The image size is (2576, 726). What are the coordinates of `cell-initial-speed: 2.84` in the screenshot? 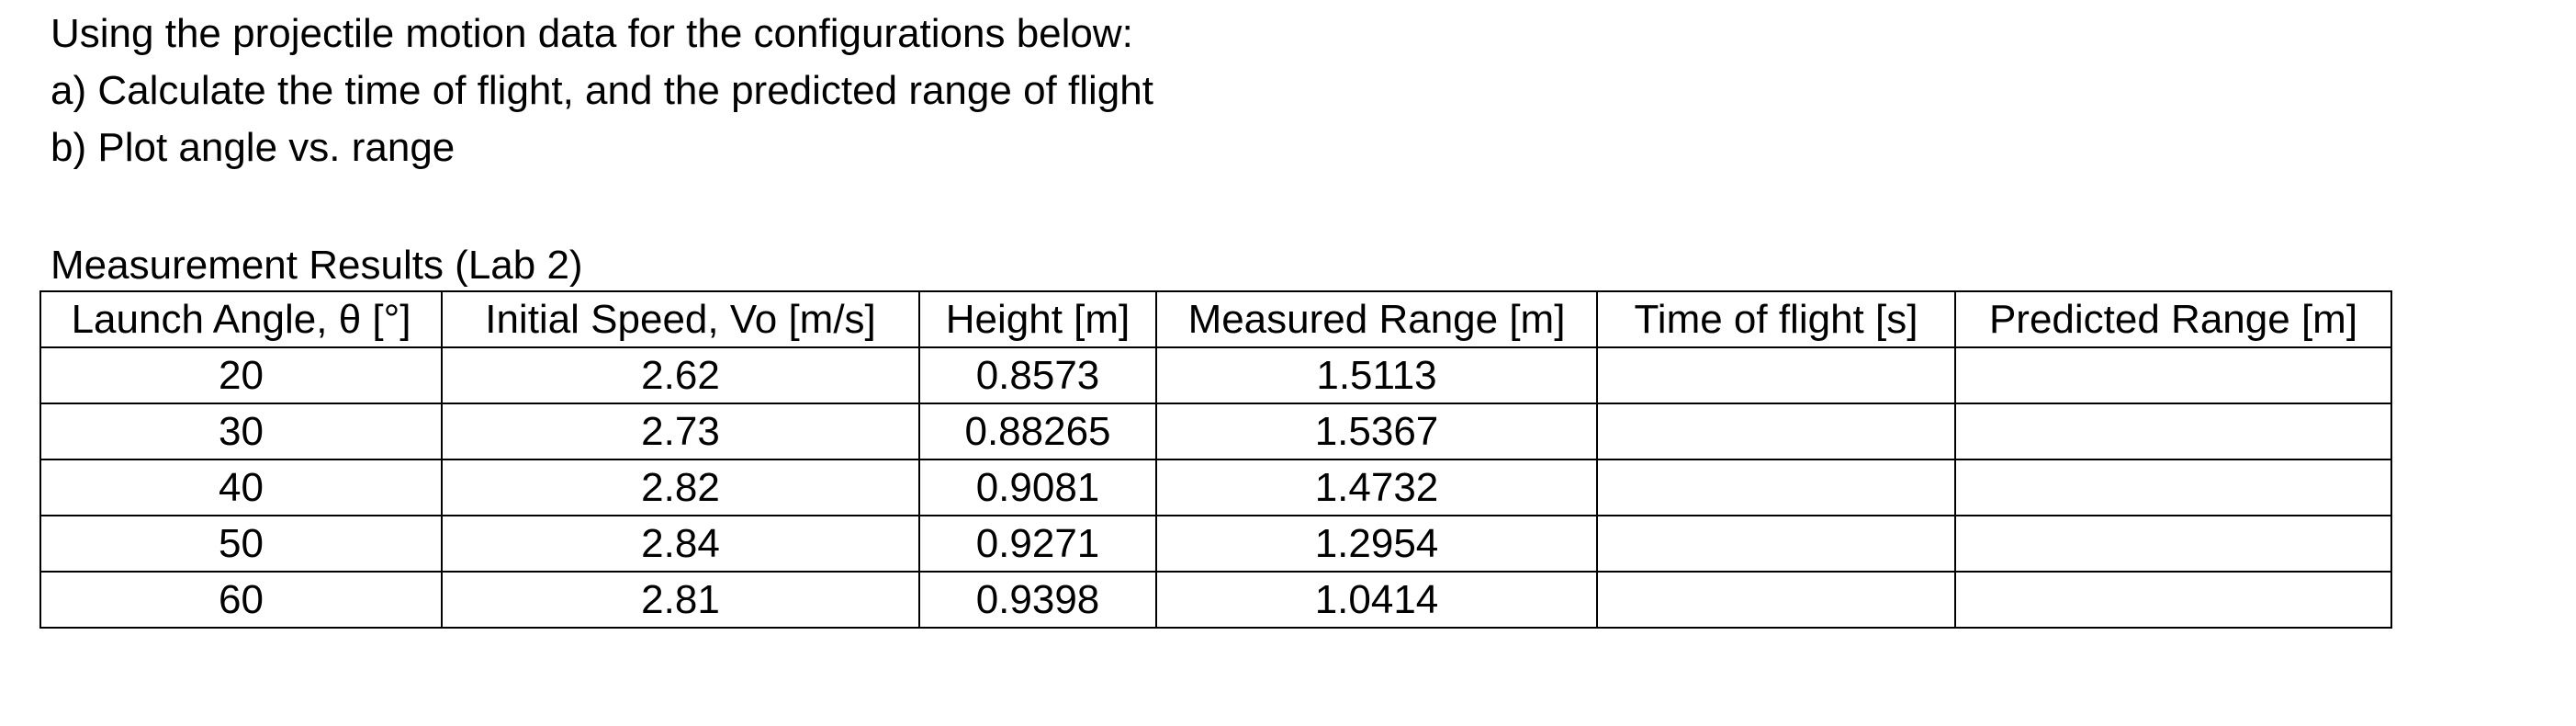 It's located at (680, 544).